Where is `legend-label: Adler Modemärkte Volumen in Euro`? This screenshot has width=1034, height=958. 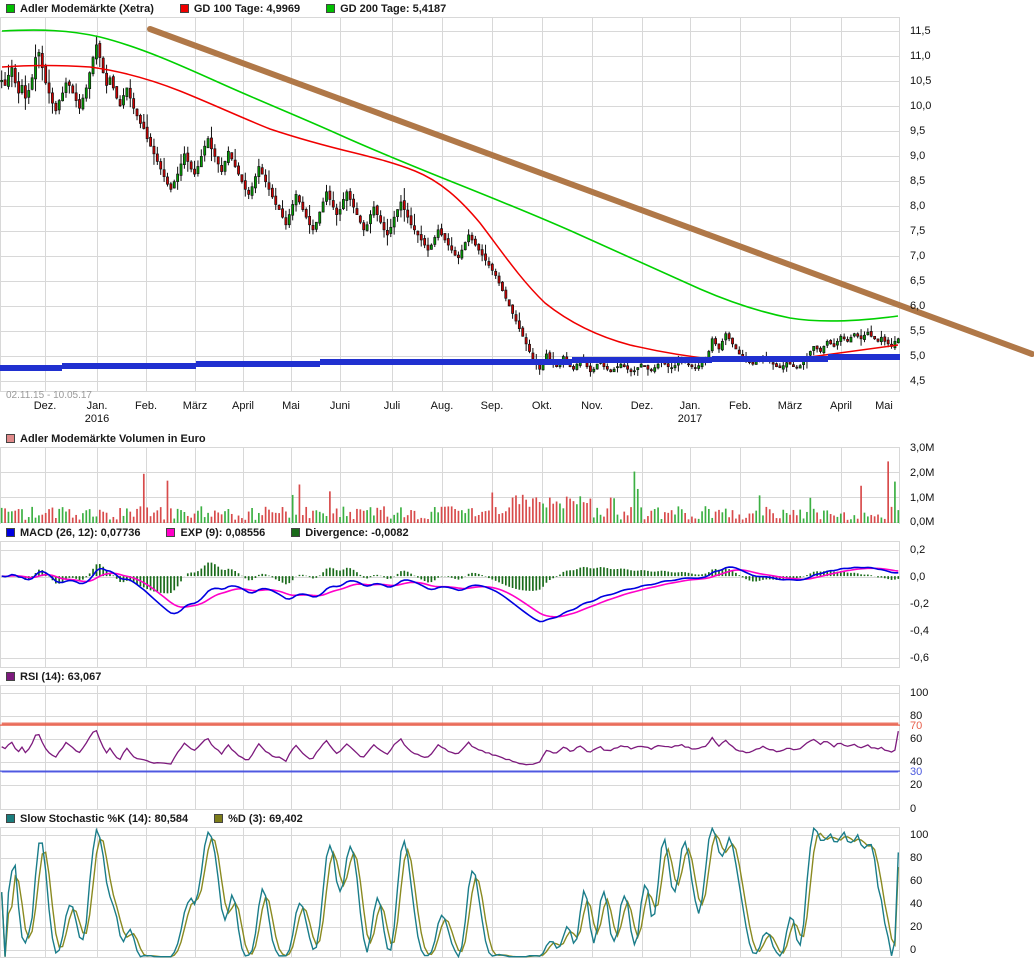 legend-label: Adler Modemärkte Volumen in Euro is located at coordinates (113, 438).